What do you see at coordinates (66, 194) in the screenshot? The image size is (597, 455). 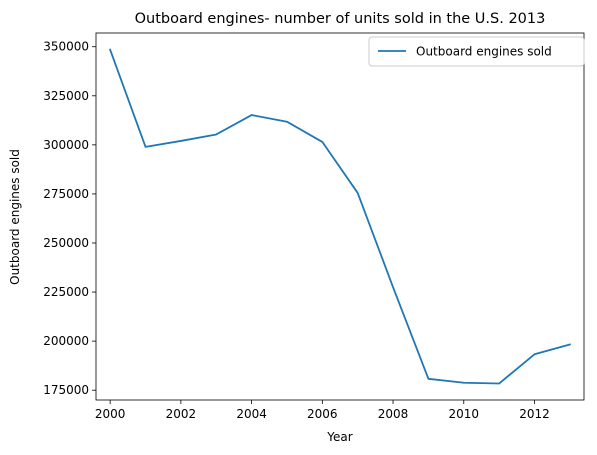 I see `y-tick-label: 275000` at bounding box center [66, 194].